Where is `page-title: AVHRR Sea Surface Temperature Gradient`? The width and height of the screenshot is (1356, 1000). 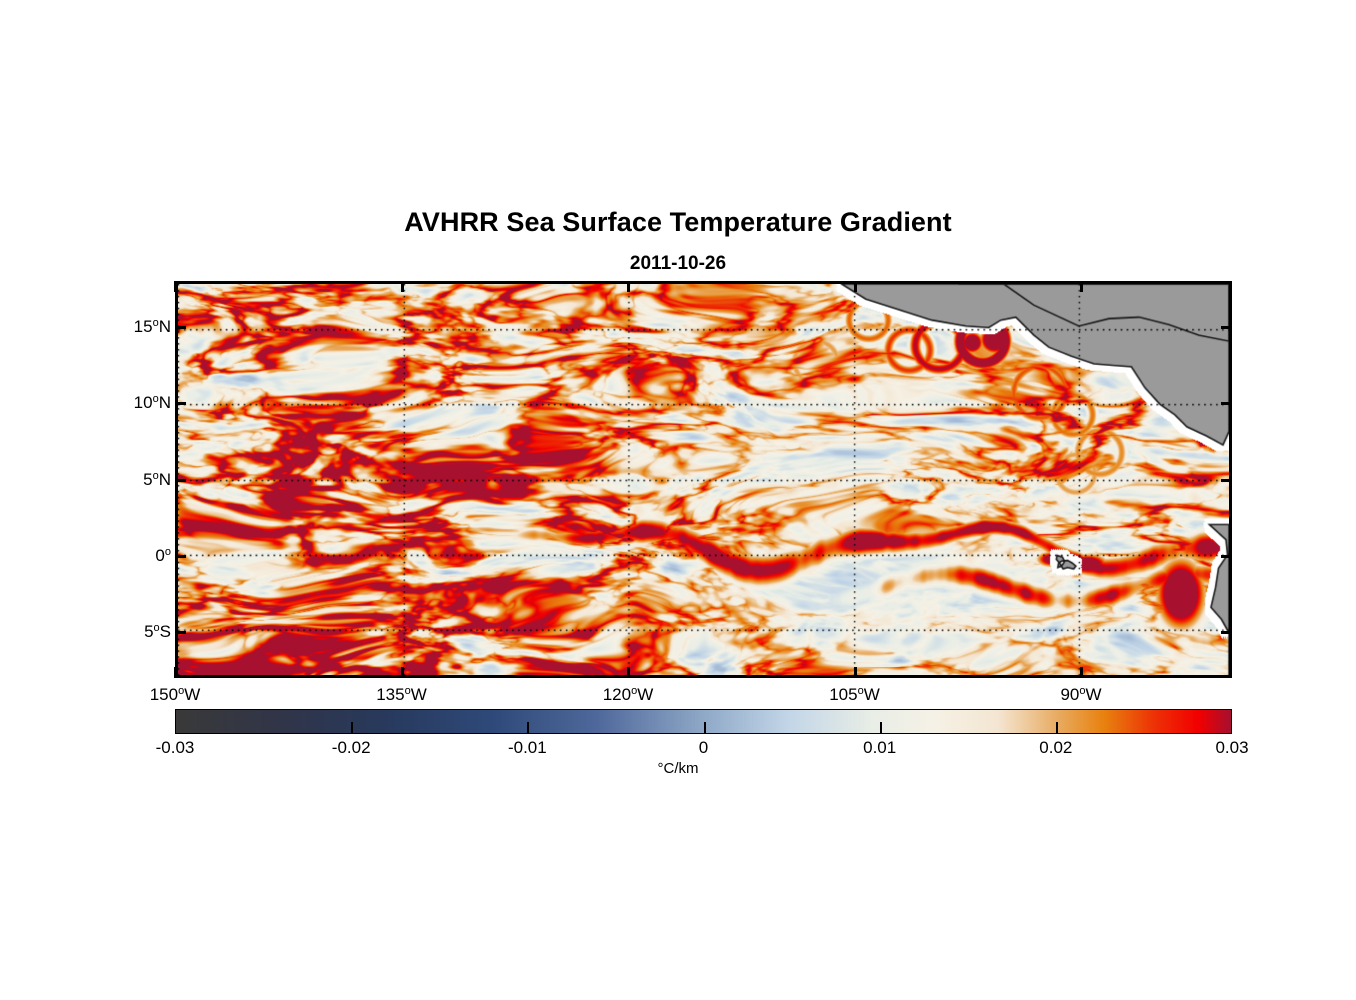 page-title: AVHRR Sea Surface Temperature Gradient is located at coordinates (678, 222).